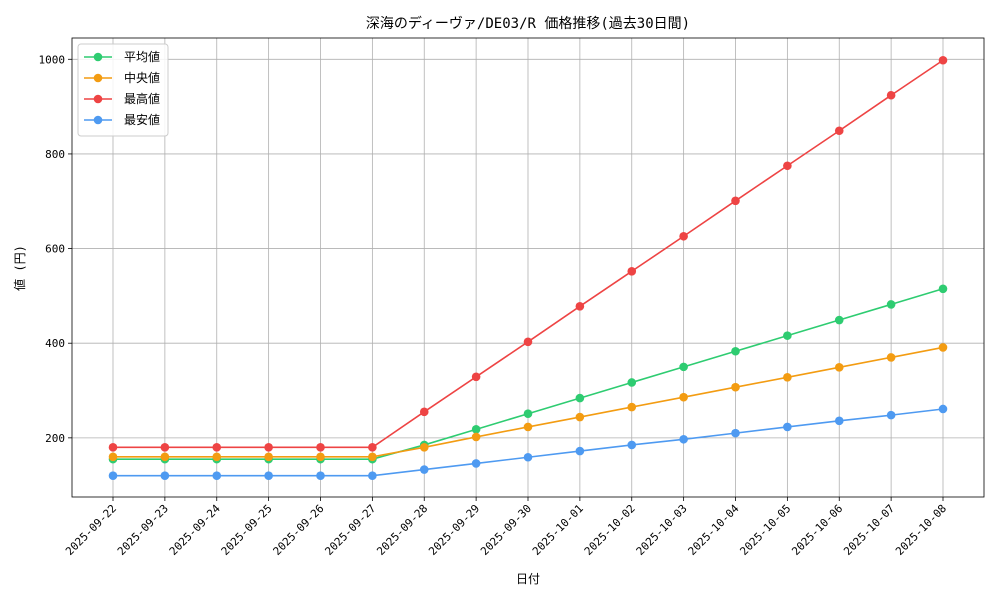 The image size is (1000, 600). I want to click on y-tick-label: 200, so click(55, 438).